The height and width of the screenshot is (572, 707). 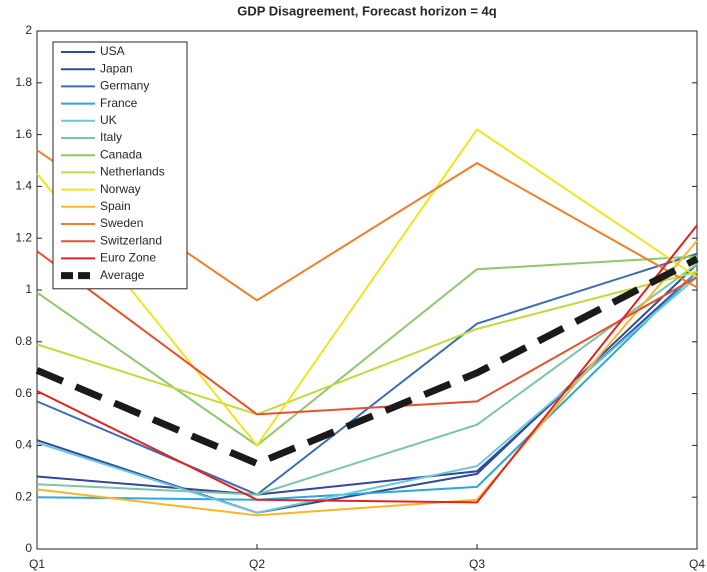 I want to click on y-tick-label: 1.4, so click(x=23, y=186).